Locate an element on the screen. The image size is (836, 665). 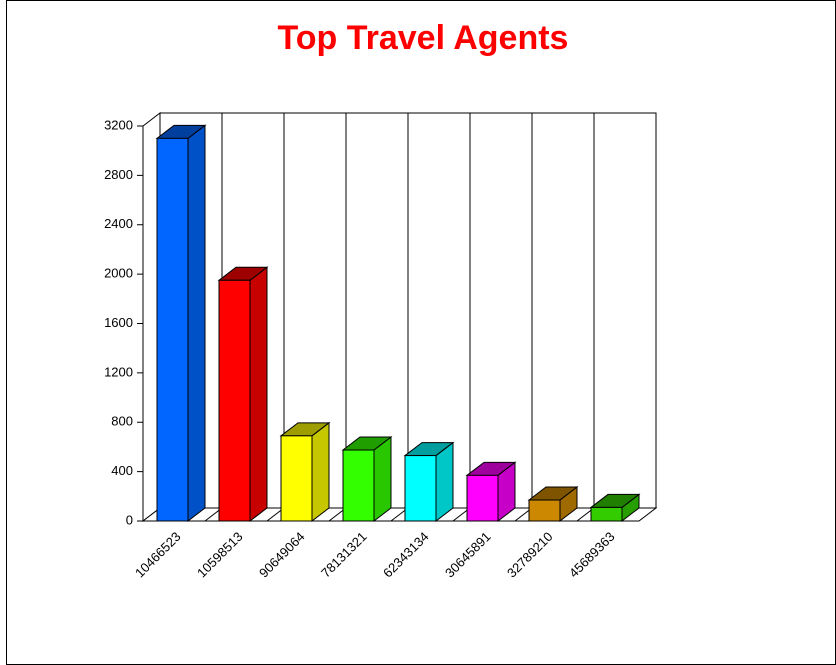
y-tick-label: 800 is located at coordinates (122, 421).